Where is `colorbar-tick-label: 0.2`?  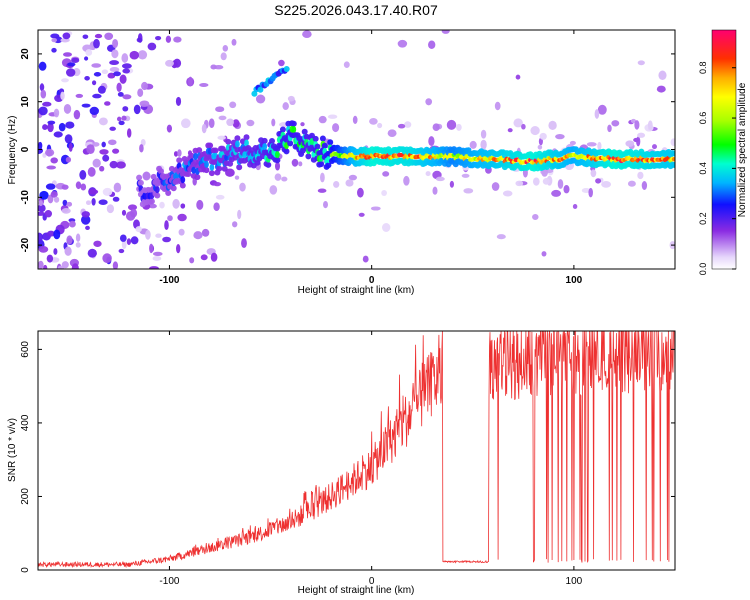
colorbar-tick-label: 0.2 is located at coordinates (703, 218).